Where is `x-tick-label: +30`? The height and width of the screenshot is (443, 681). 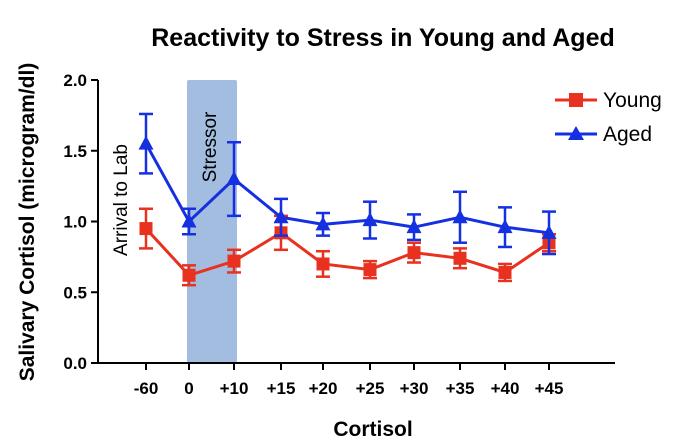
x-tick-label: +30 is located at coordinates (414, 388).